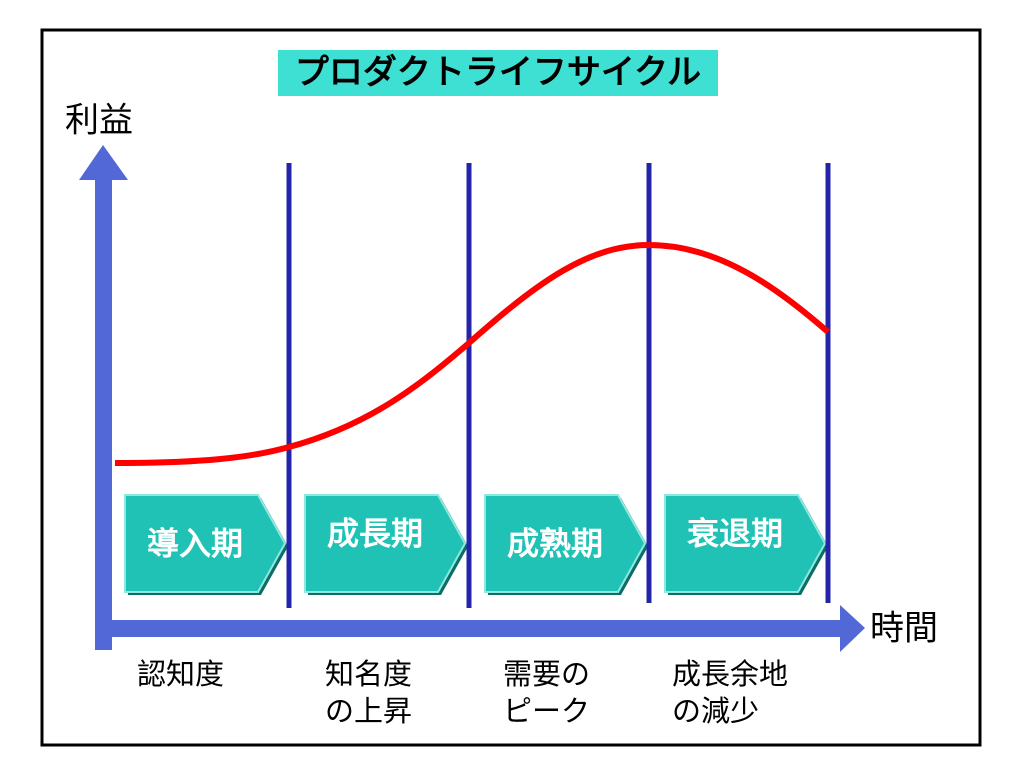 The height and width of the screenshot is (768, 1024). Describe the element at coordinates (180, 674) in the screenshot. I see `stage-description: 認知度` at that location.